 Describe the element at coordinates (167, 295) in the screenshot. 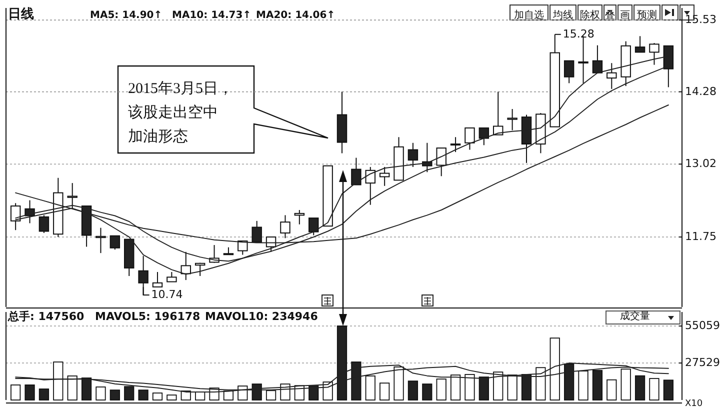

I see `annotation: 10.74` at that location.